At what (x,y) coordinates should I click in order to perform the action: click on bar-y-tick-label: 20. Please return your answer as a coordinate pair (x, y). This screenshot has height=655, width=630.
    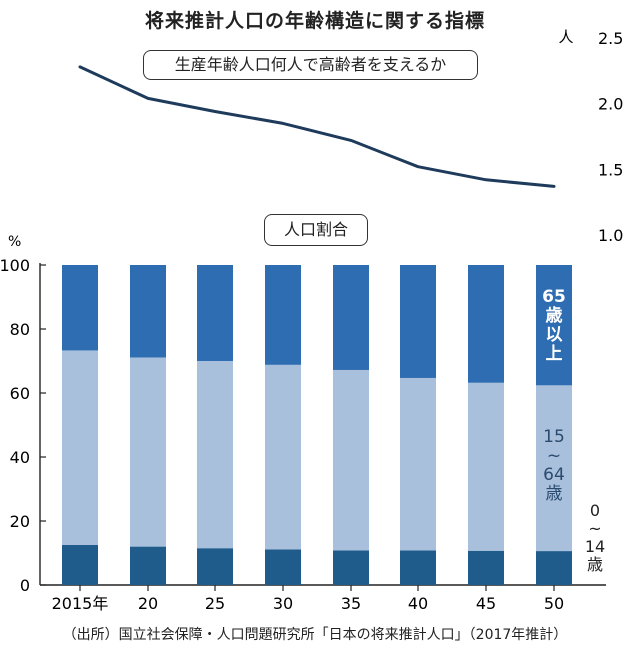
    Looking at the image, I should click on (20, 521).